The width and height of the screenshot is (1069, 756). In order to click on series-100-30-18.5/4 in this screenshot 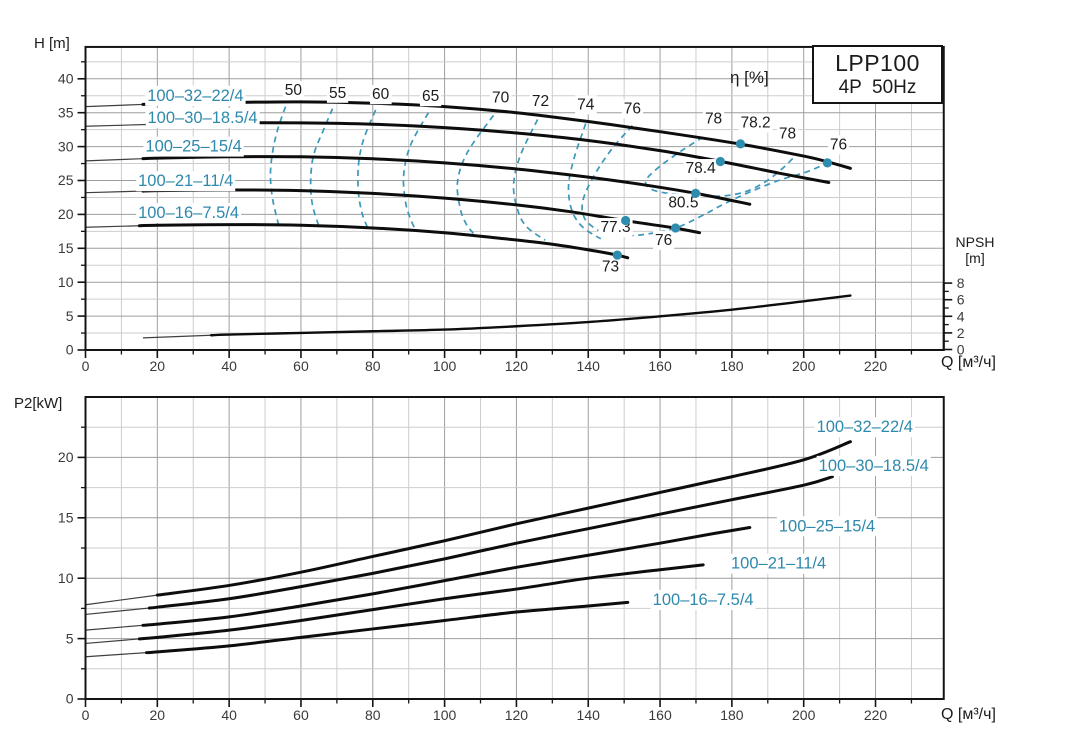, I will do `click(459, 545)`.